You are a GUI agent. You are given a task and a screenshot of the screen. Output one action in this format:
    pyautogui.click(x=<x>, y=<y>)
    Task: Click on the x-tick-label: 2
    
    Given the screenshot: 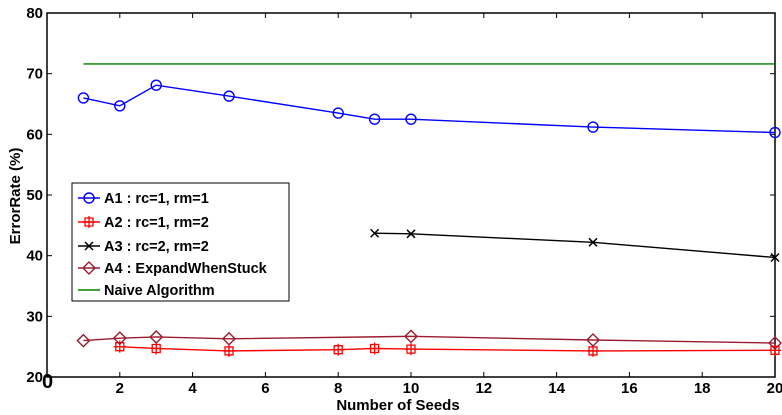 What is the action you would take?
    pyautogui.click(x=120, y=388)
    